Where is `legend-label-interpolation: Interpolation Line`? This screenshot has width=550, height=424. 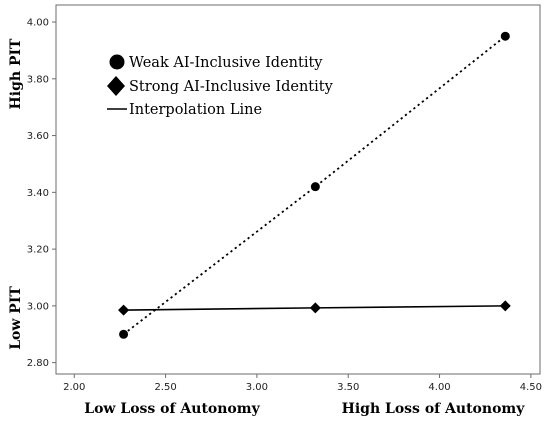 legend-label-interpolation: Interpolation Line is located at coordinates (195, 110).